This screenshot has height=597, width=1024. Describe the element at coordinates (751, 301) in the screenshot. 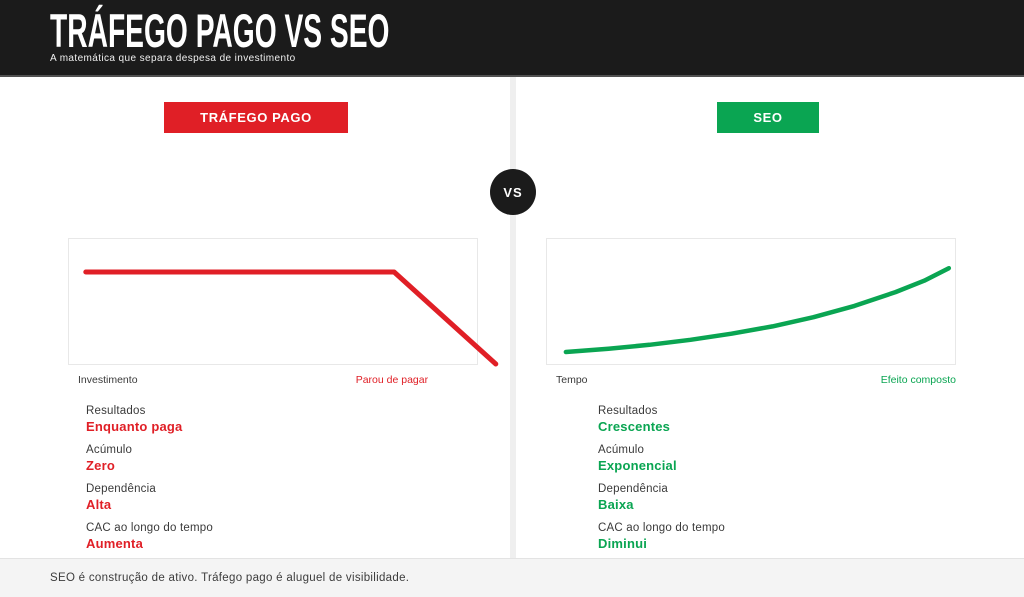

I see `seo-chart` at that location.